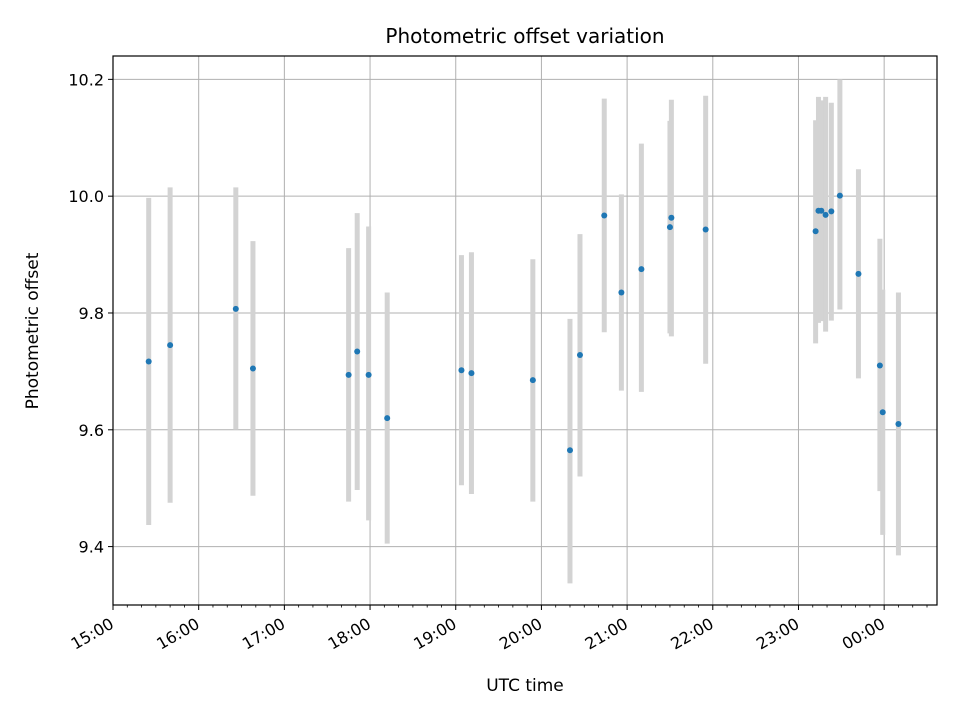 This screenshot has height=720, width=960. I want to click on y-tick-label: 10.2, so click(86, 79).